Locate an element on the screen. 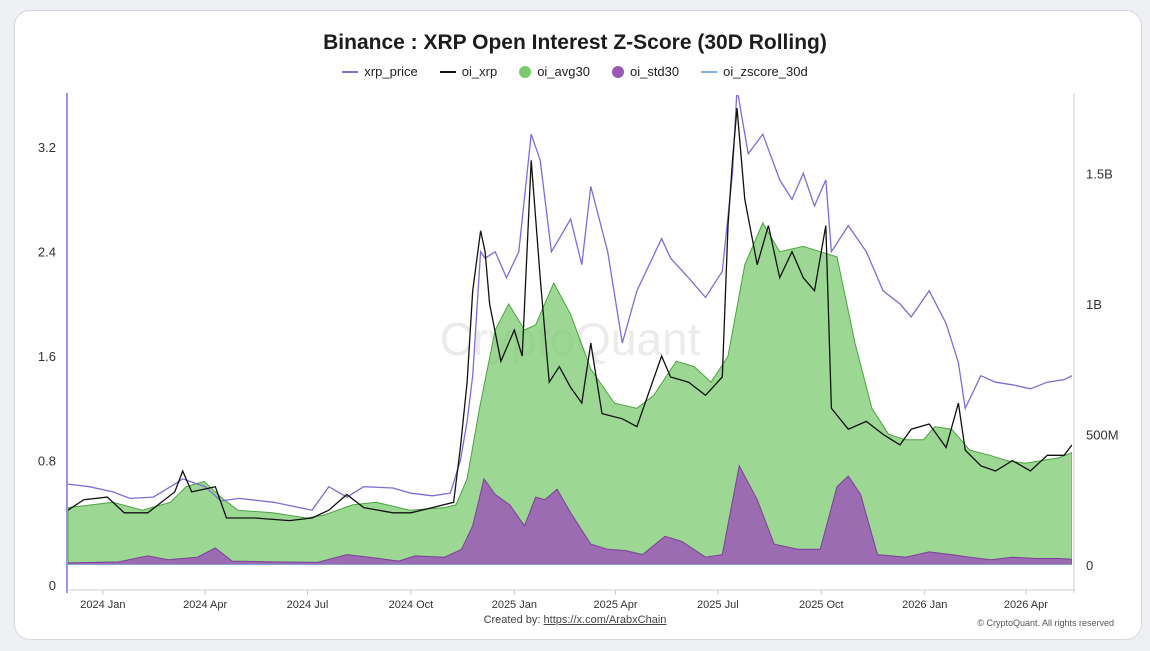 The height and width of the screenshot is (651, 1150). y-left-tick-label: 0.8 is located at coordinates (47, 461).